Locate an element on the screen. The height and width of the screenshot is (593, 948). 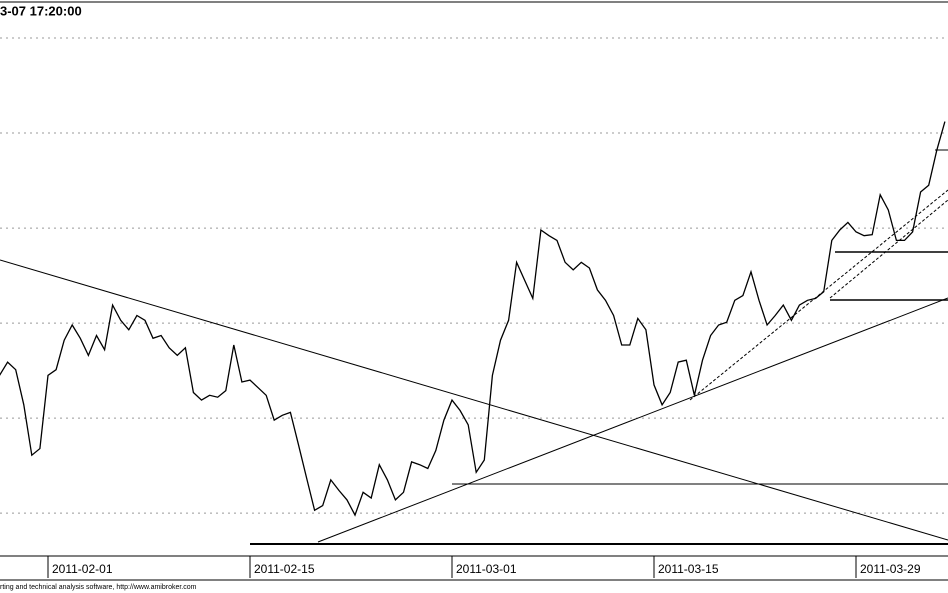
chart-title: 3-07 17:20:00 is located at coordinates (41, 10).